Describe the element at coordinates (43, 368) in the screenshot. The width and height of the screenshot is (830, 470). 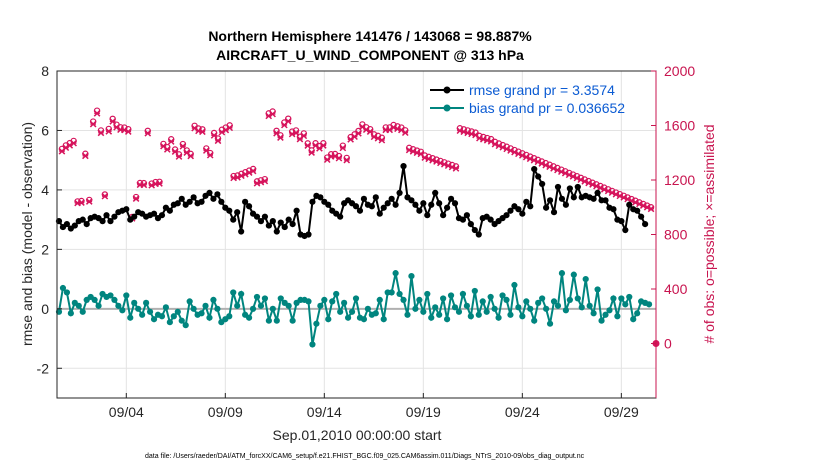
I see `y-left-tick-label: -2` at that location.